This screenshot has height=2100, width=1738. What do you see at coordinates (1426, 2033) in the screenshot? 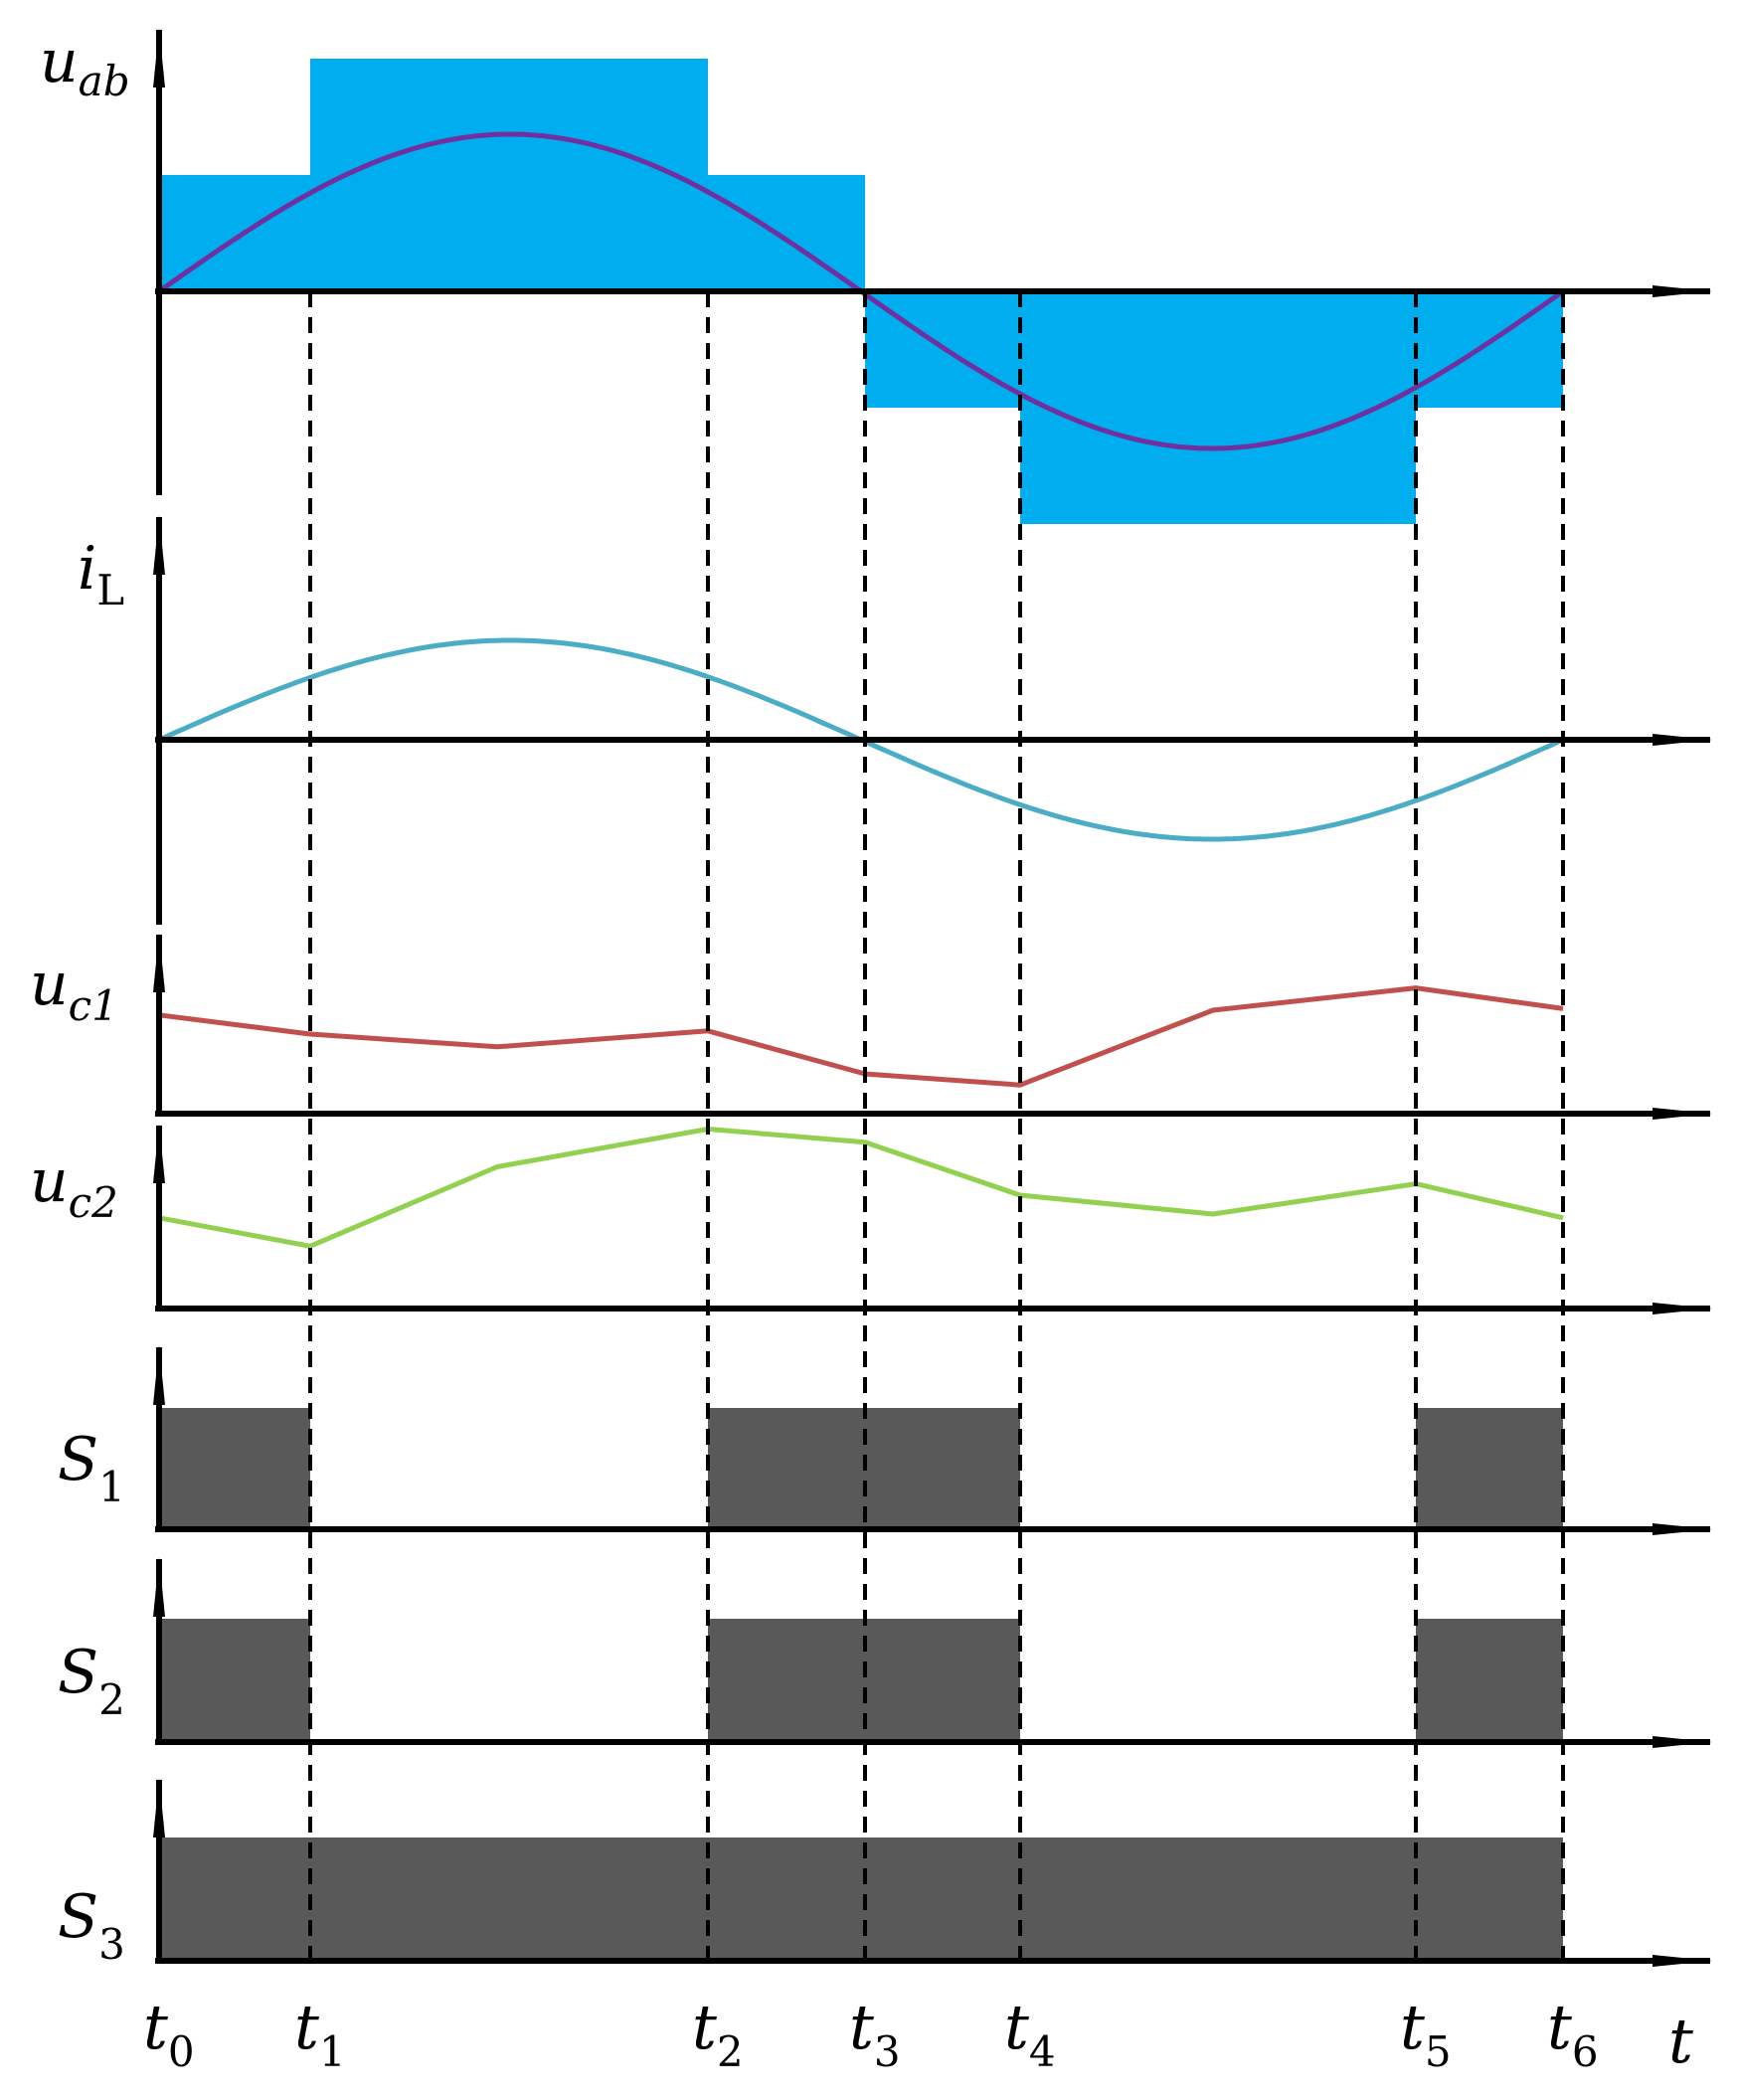
I see `time-tick-label: t5` at bounding box center [1426, 2033].